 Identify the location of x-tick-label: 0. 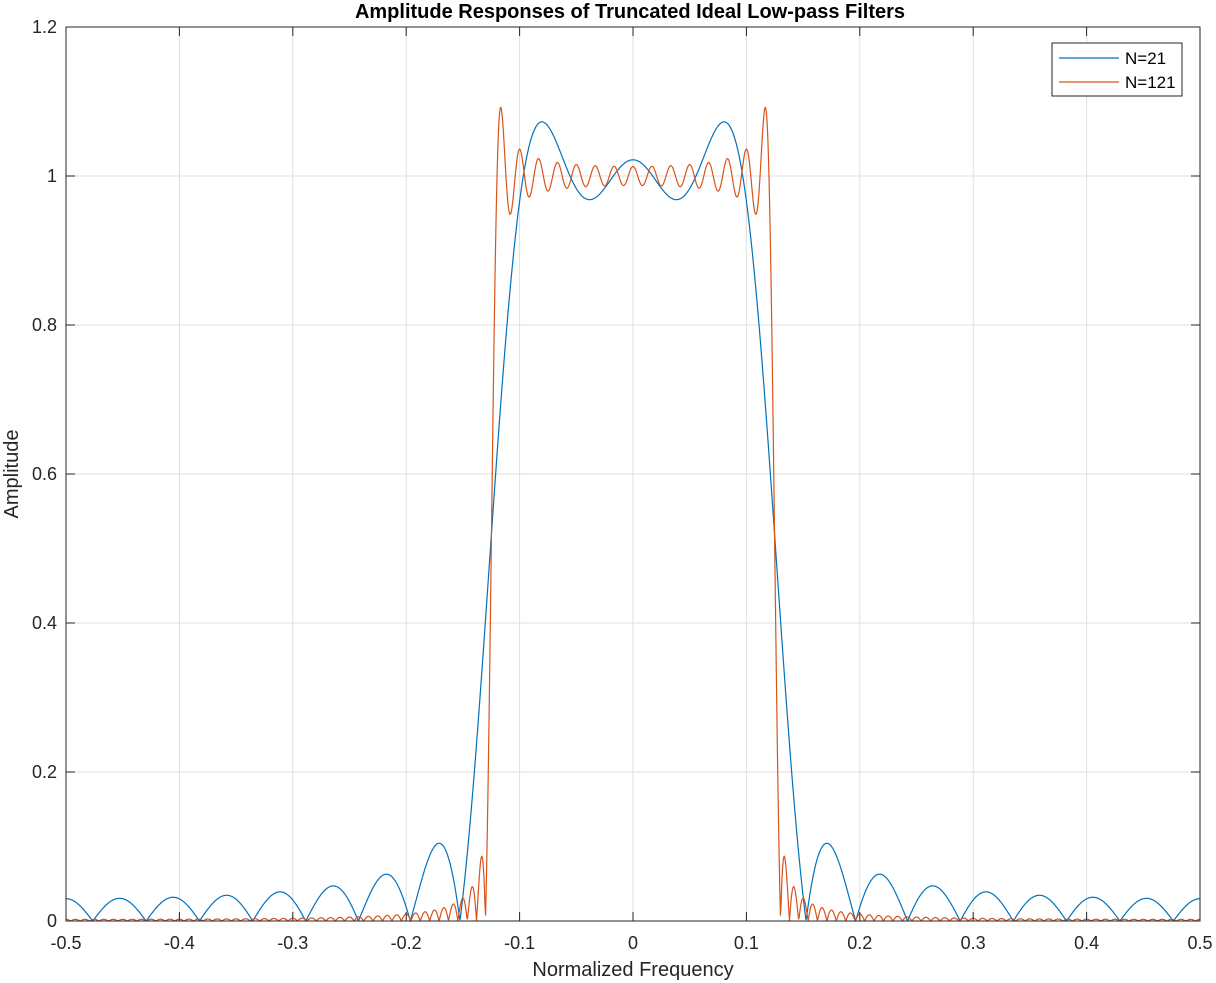
(633, 943).